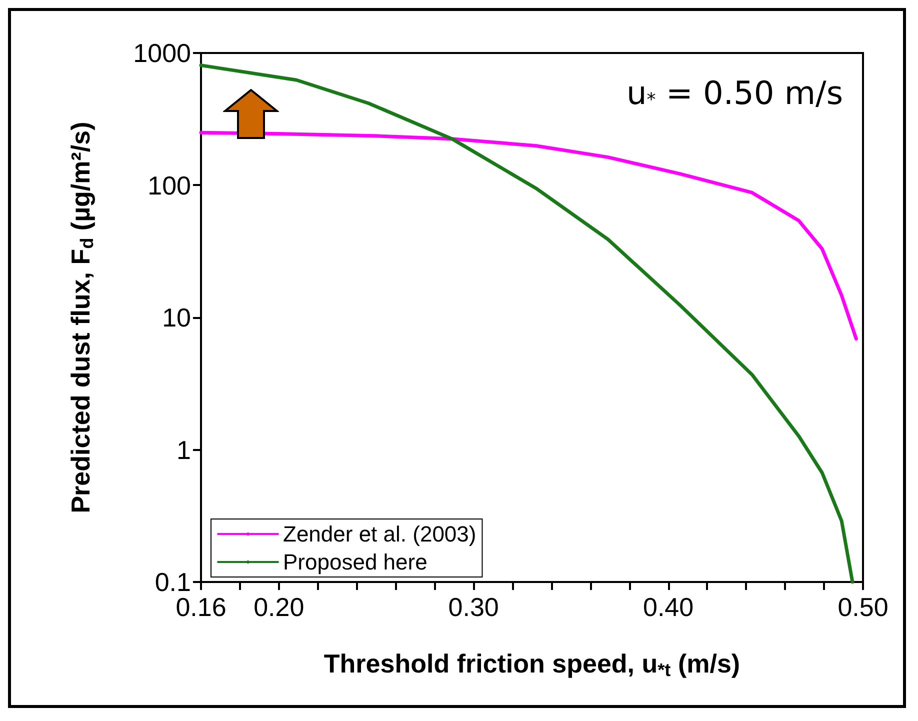  Describe the element at coordinates (355, 562) in the screenshot. I see `legend-label: Proposed here` at that location.